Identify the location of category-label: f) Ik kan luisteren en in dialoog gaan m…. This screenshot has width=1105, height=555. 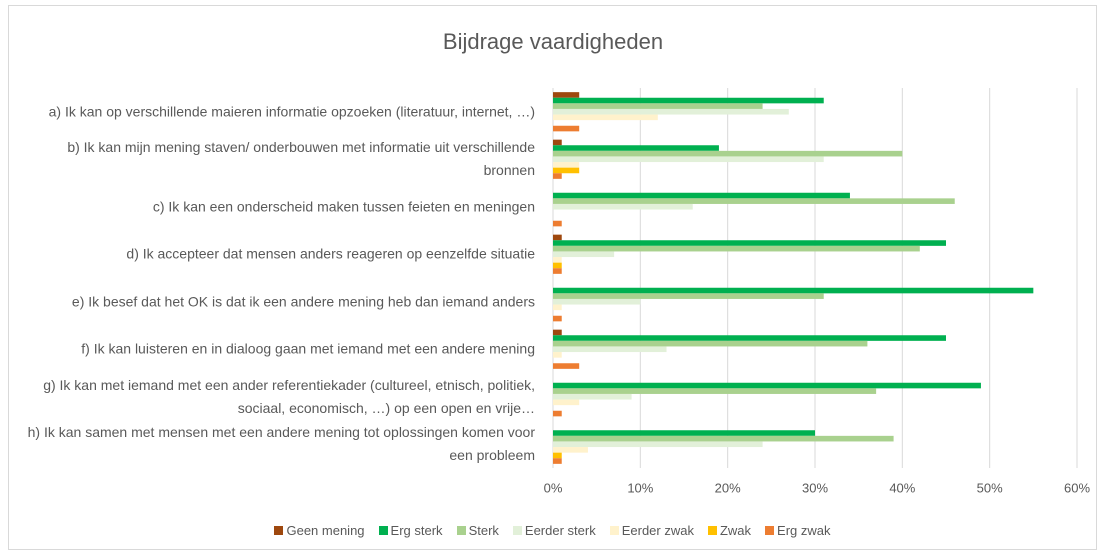
(308, 348).